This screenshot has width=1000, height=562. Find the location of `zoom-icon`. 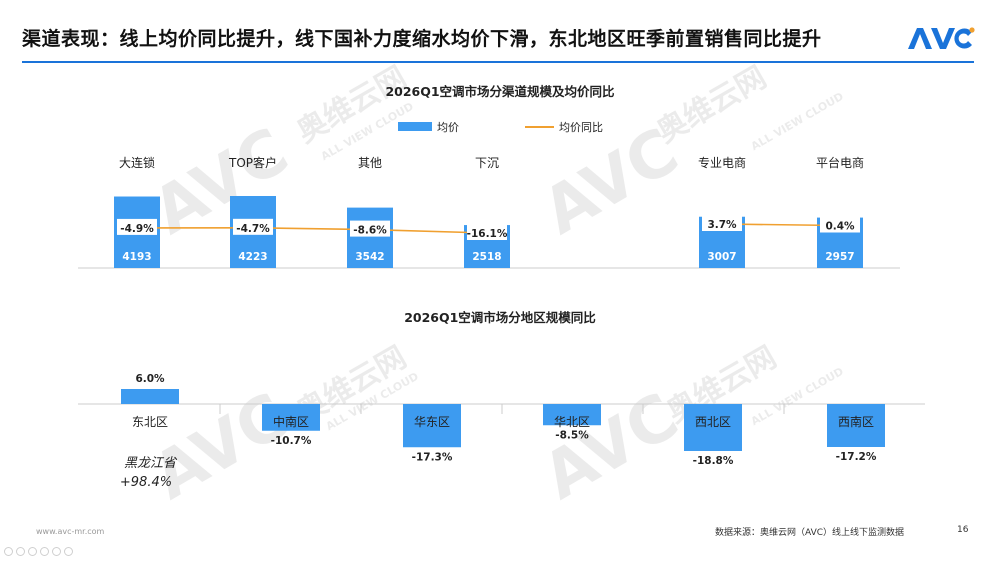

zoom-icon is located at coordinates (56, 551).